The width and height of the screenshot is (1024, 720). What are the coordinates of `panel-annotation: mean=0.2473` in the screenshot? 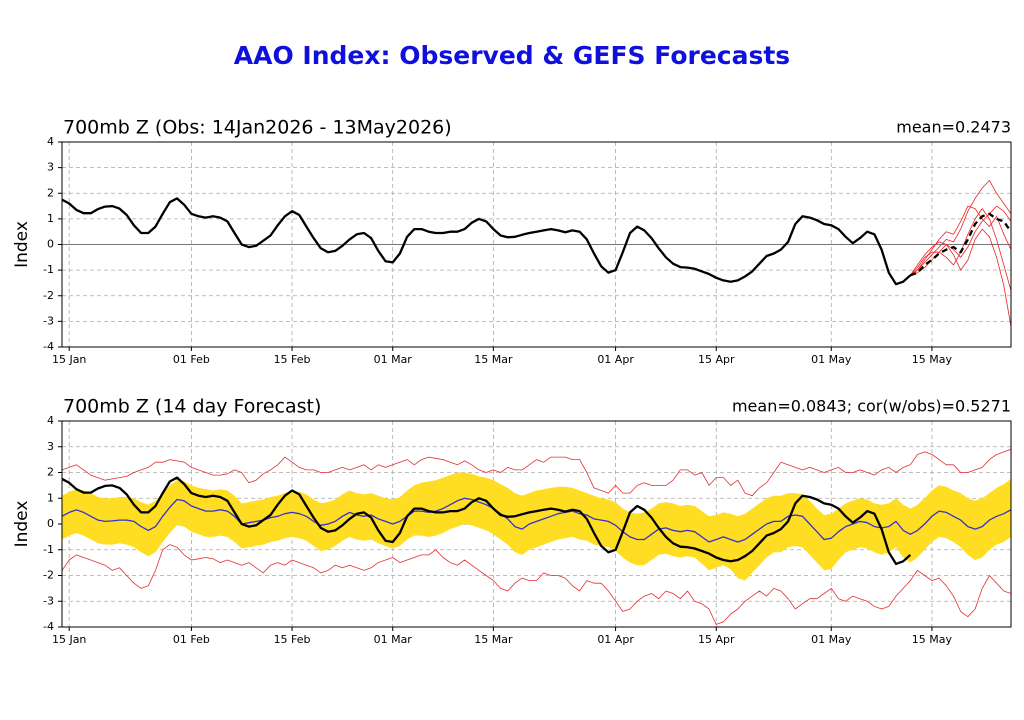 It's located at (953, 127).